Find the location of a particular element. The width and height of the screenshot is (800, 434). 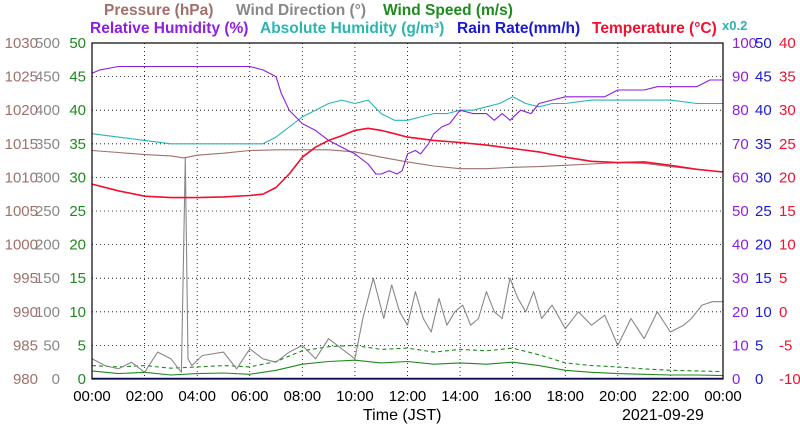

y-tick-temperature: 40 is located at coordinates (787, 43).